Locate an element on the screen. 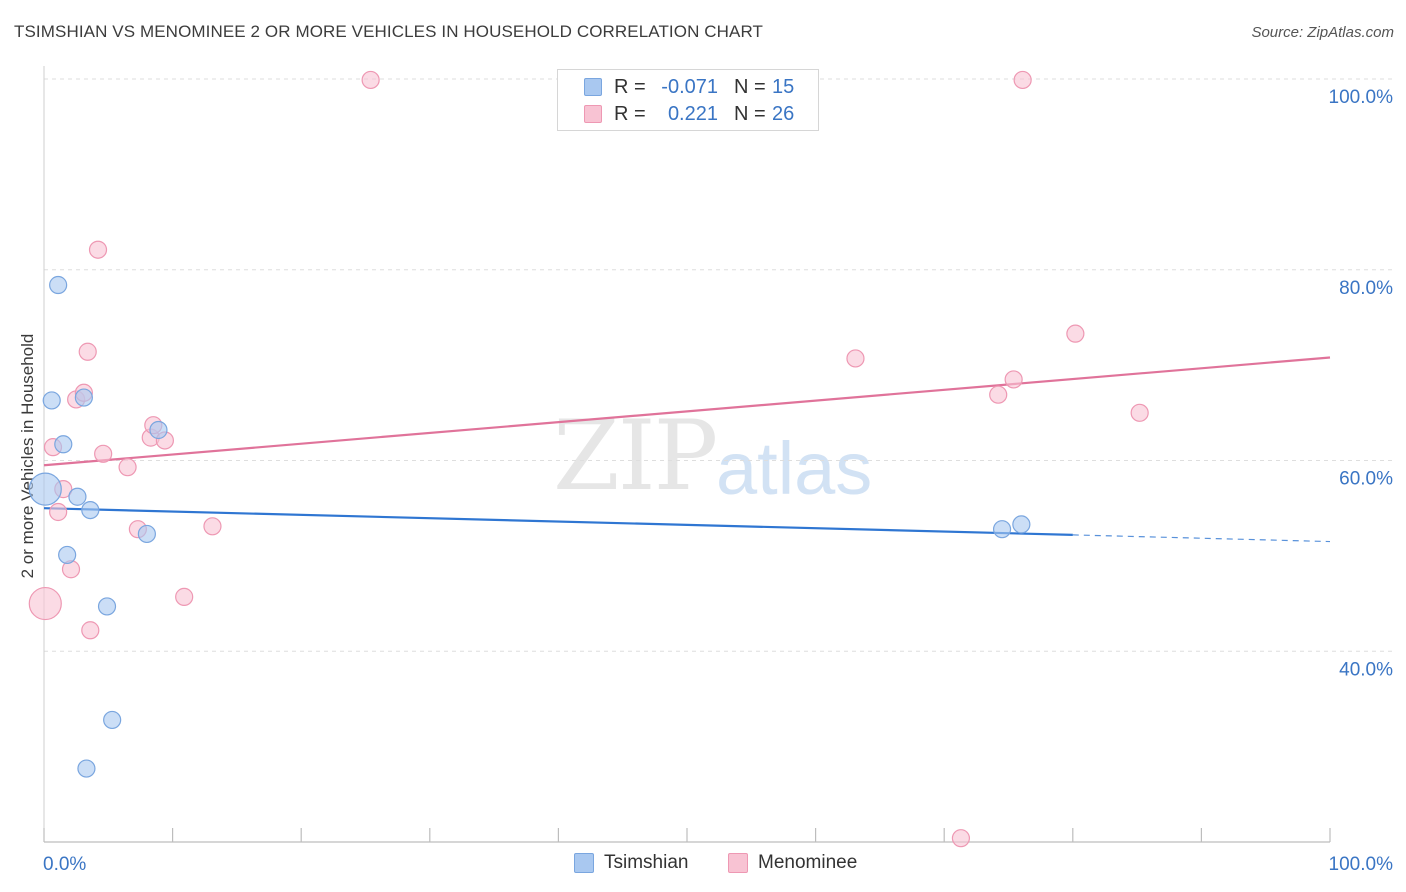  legend-n-value: 26 is located at coordinates (783, 113).